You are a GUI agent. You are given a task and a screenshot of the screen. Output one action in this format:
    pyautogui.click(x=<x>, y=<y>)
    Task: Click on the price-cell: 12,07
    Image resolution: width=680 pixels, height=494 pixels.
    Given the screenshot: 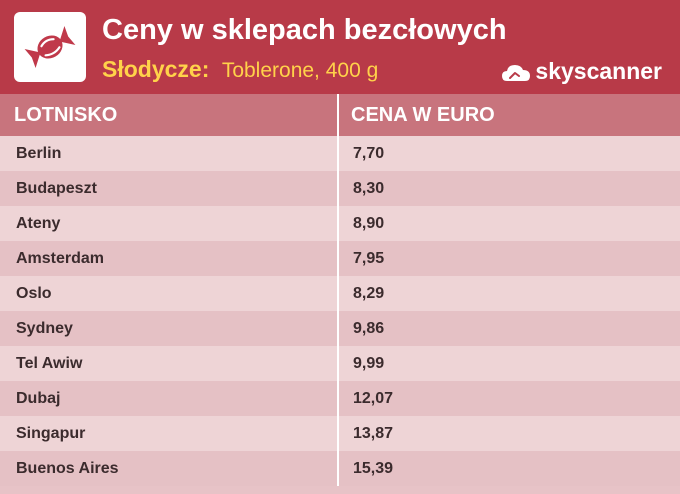 What is the action you would take?
    pyautogui.click(x=508, y=398)
    